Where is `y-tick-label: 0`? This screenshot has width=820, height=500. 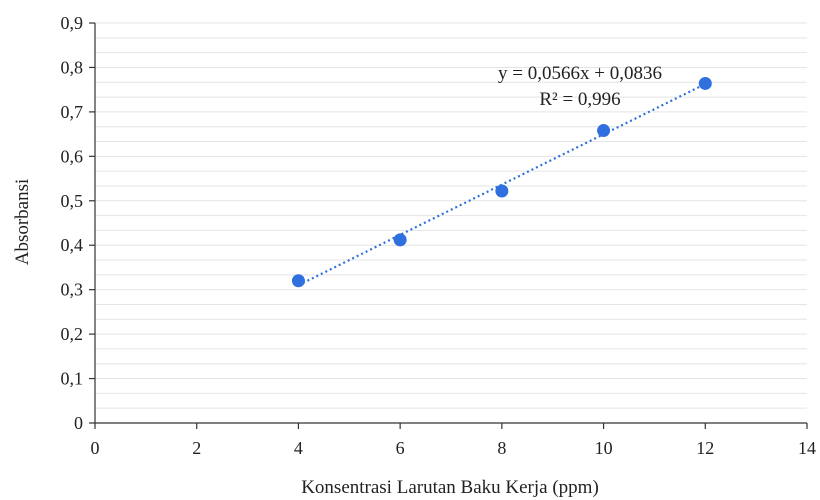
y-tick-label: 0 is located at coordinates (78, 423).